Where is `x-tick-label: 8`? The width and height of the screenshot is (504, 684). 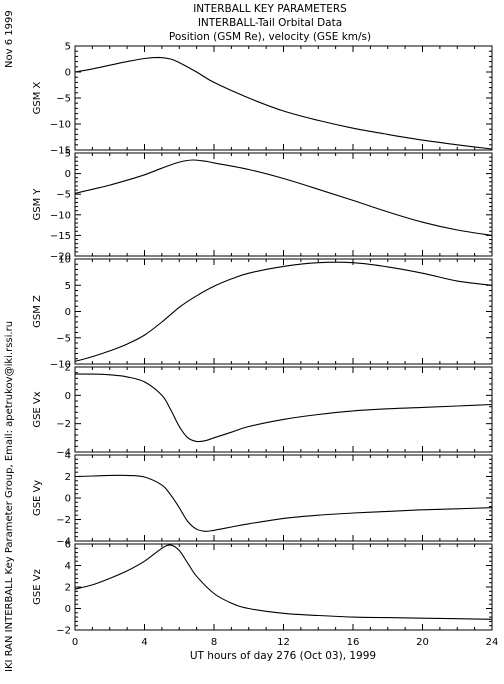
x-tick-label: 8 is located at coordinates (214, 642).